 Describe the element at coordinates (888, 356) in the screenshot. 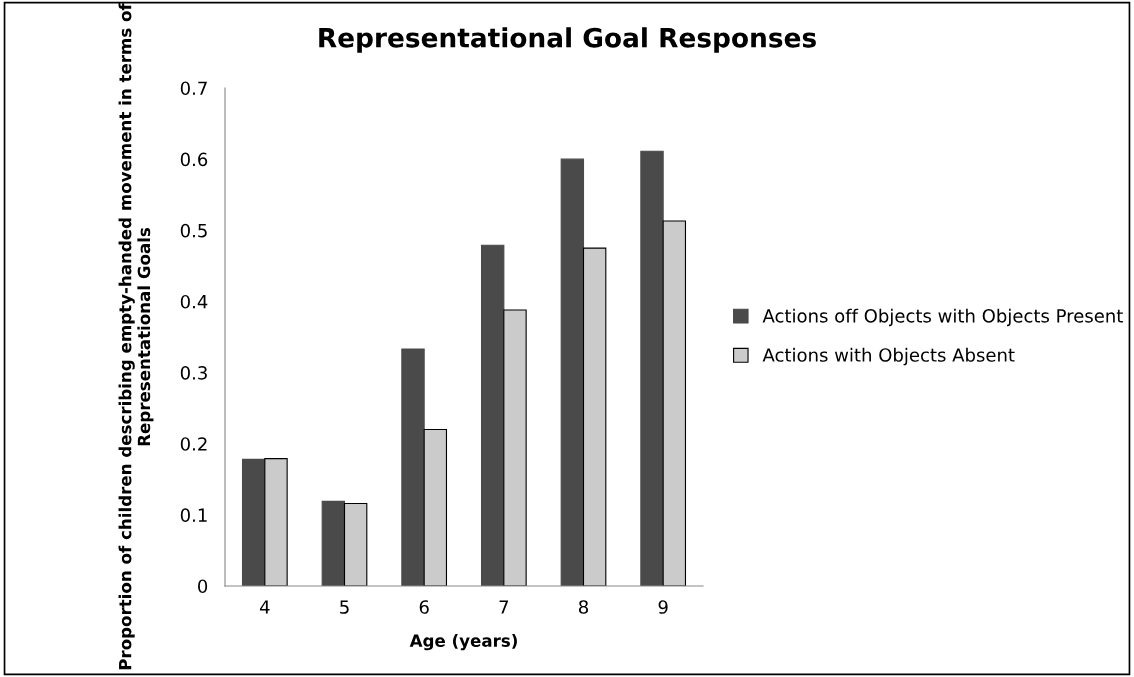

I see `legend-label: Actions with Objects Absent` at that location.